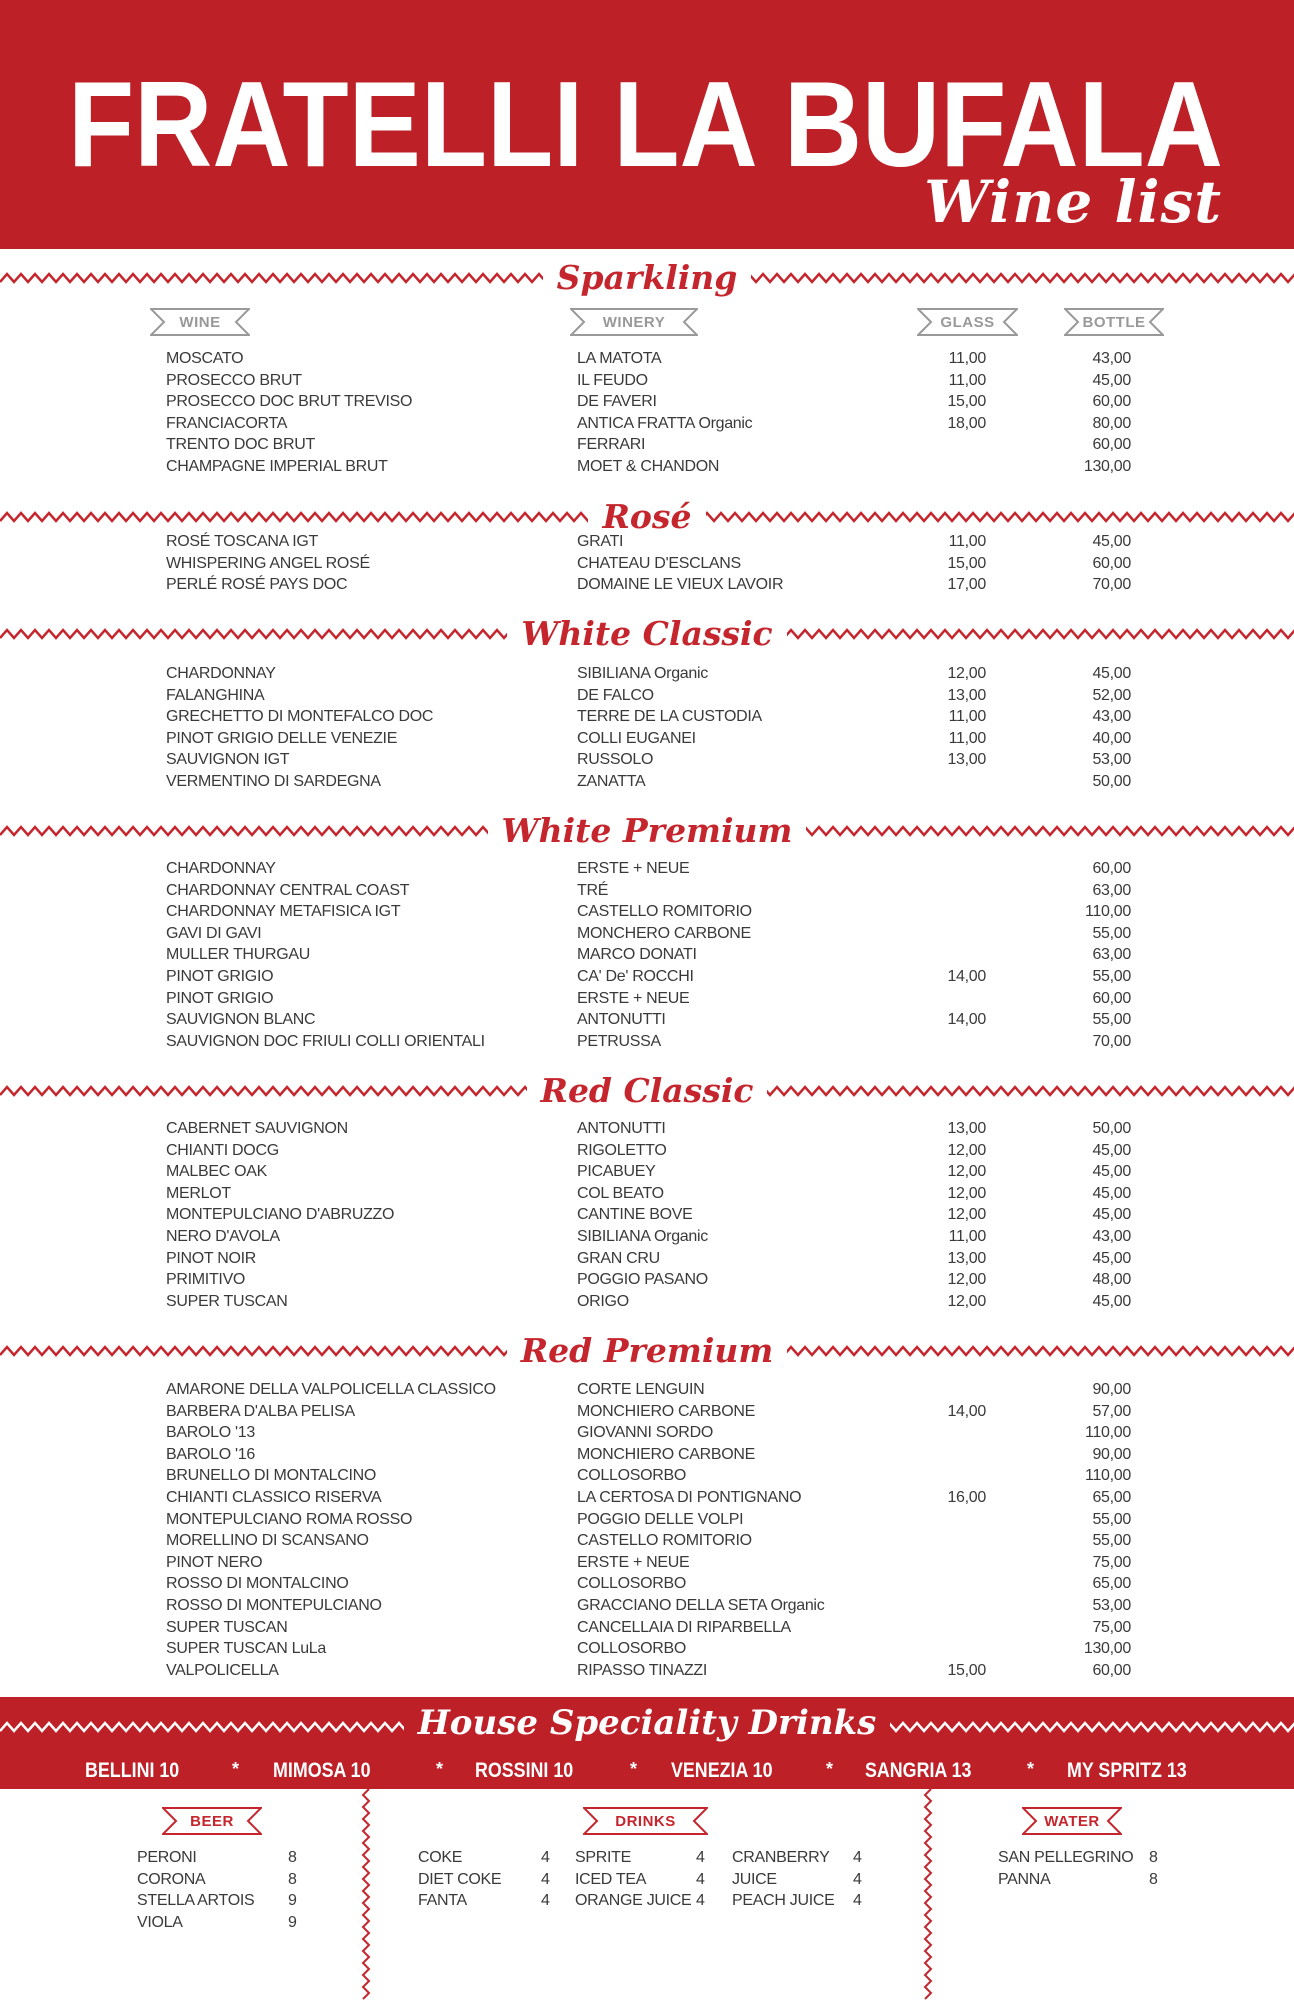 The height and width of the screenshot is (2000, 1294). I want to click on glass-price: 16,00, so click(966, 1497).